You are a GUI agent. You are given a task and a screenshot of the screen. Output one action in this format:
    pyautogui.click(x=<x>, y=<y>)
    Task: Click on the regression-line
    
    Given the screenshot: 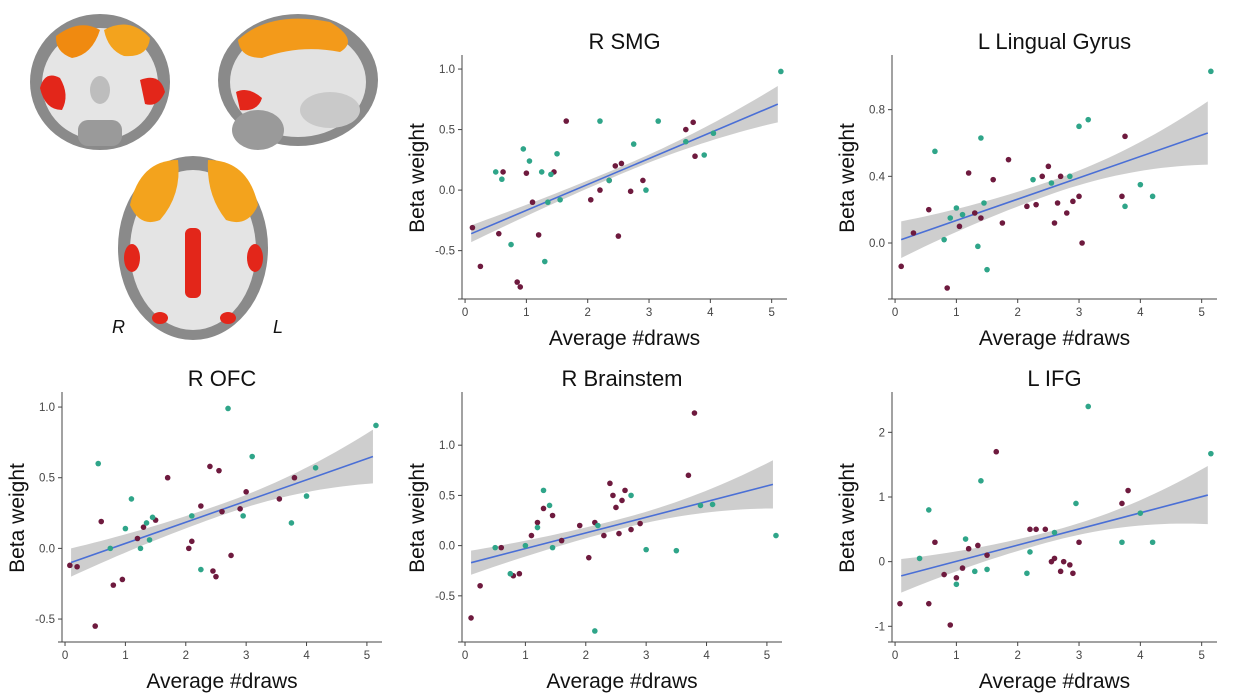 What is the action you would take?
    pyautogui.click(x=1054, y=186)
    